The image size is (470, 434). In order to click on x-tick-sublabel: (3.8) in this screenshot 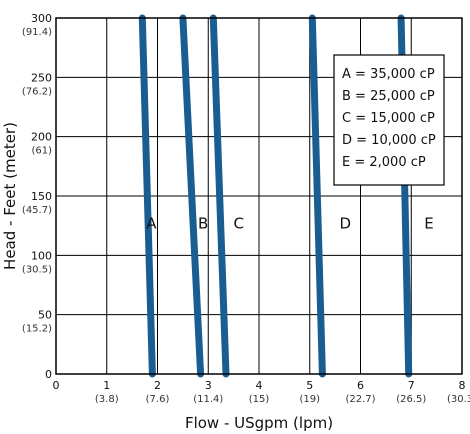, I will do `click(107, 399)`.